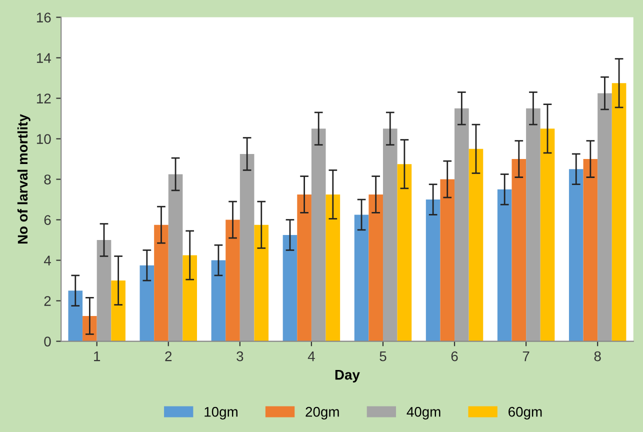  What do you see at coordinates (525, 413) in the screenshot?
I see `legend-label: 60gm` at bounding box center [525, 413].